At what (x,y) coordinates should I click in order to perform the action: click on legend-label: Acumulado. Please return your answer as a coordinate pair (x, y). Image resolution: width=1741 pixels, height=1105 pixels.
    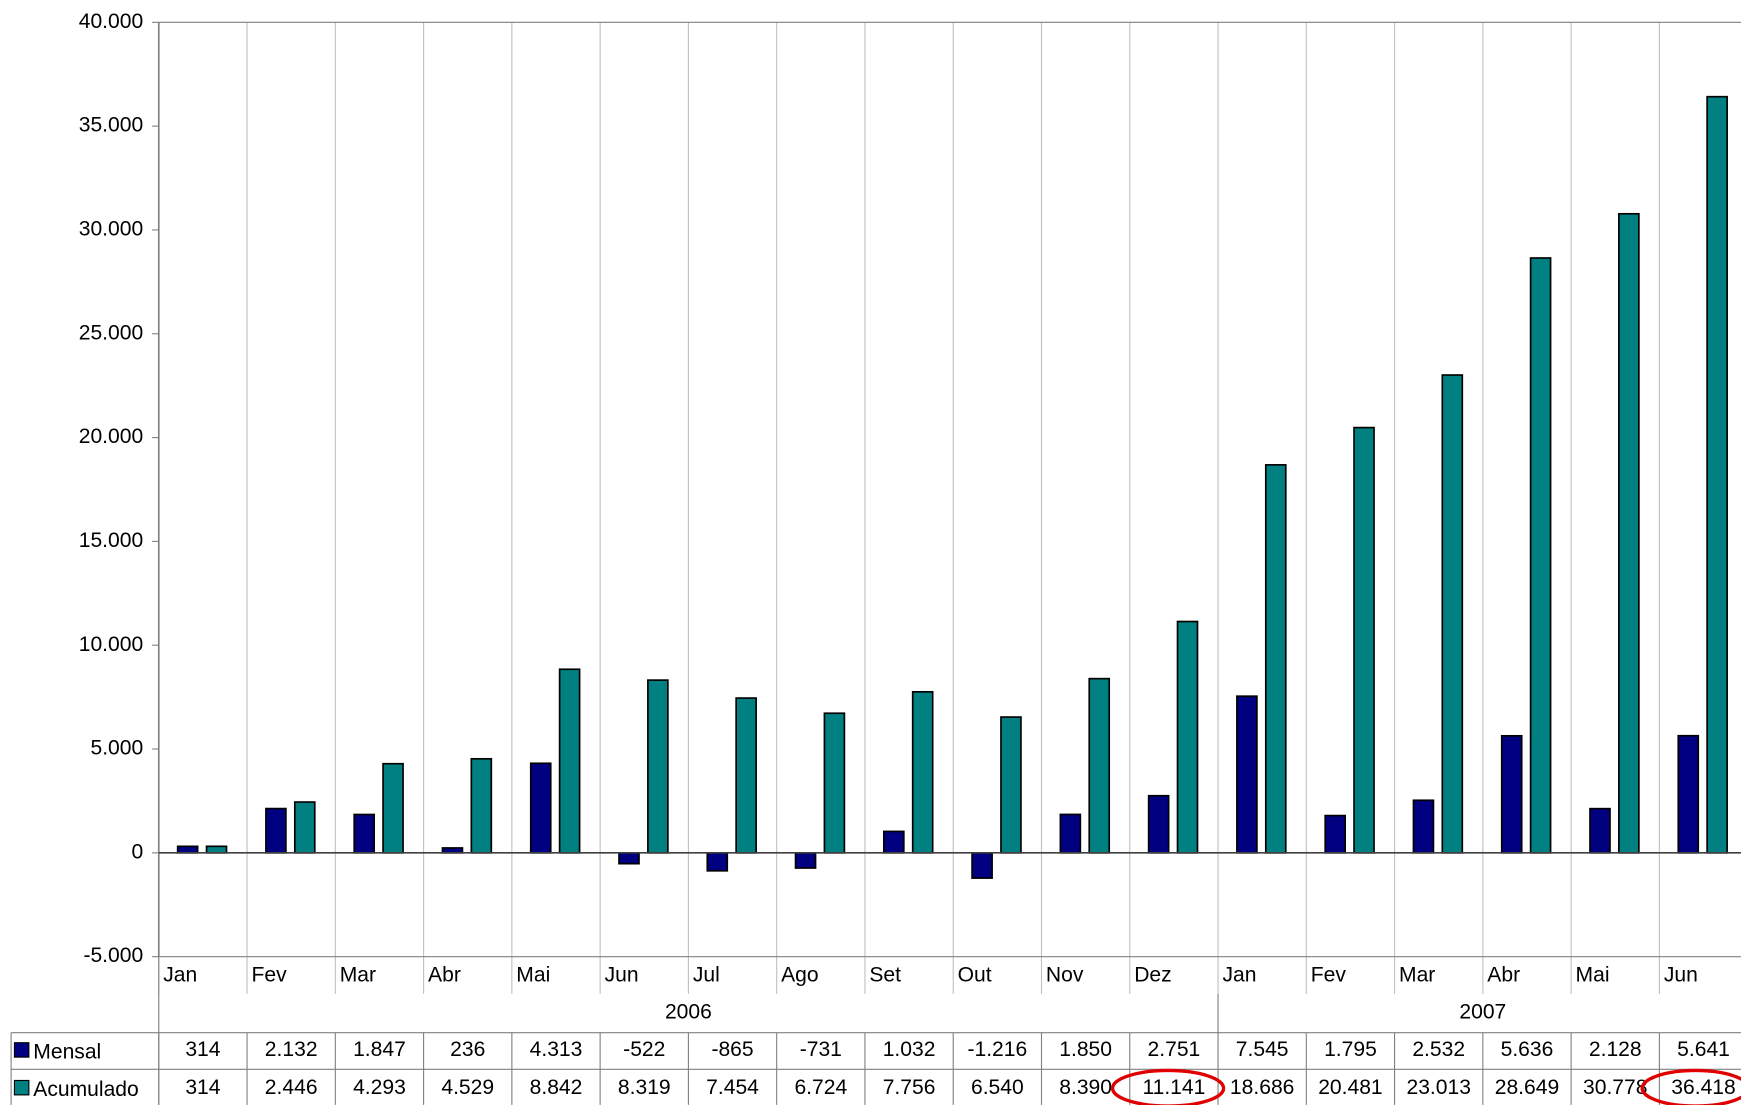
    Looking at the image, I should click on (85, 1089).